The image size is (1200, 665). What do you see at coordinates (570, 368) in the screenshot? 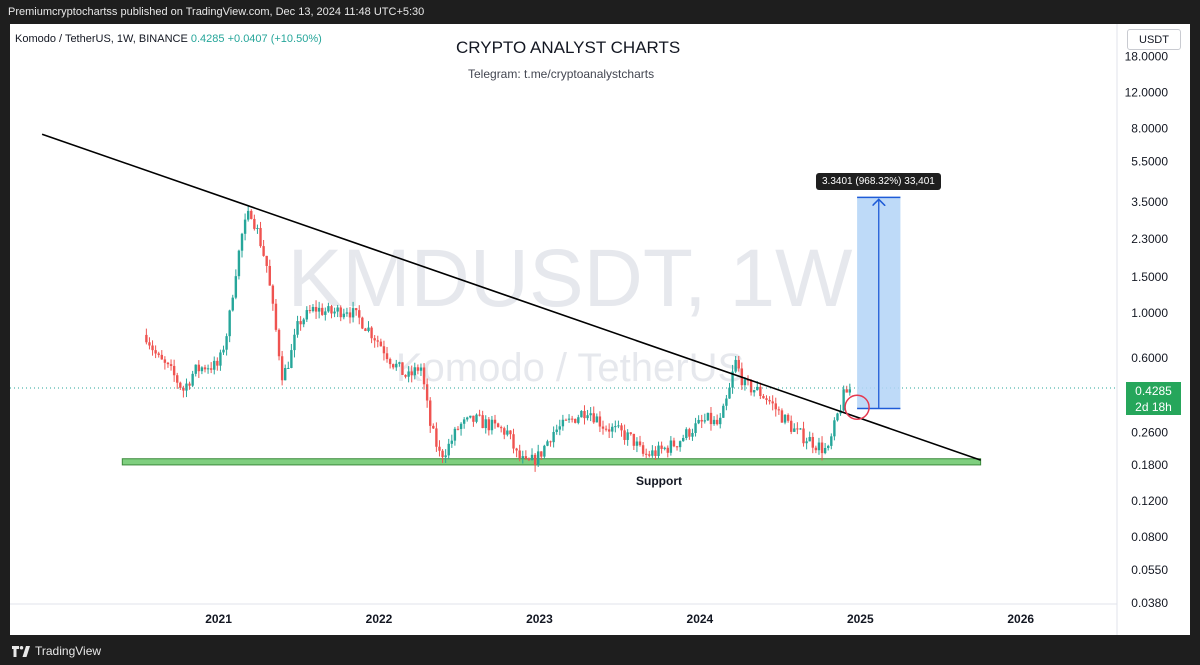
I see `watermark-sub: Komodo / TetherUS` at bounding box center [570, 368].